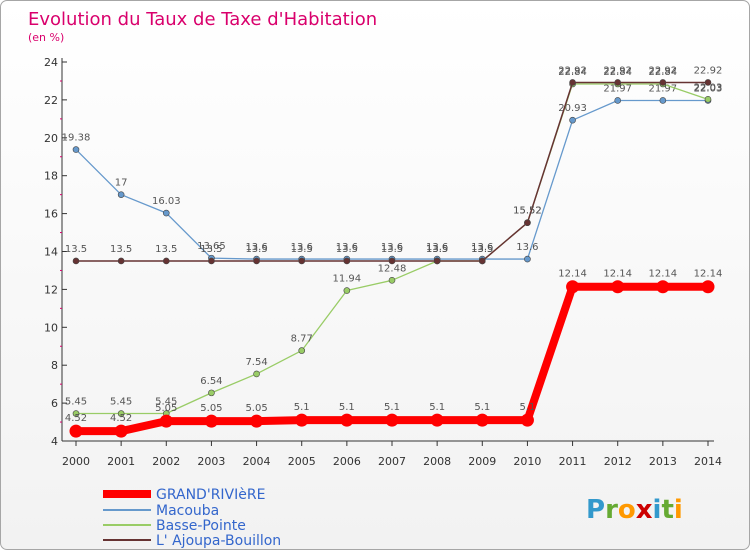 This screenshot has height=550, width=750. What do you see at coordinates (51, 100) in the screenshot?
I see `y-tick-label: 22` at bounding box center [51, 100].